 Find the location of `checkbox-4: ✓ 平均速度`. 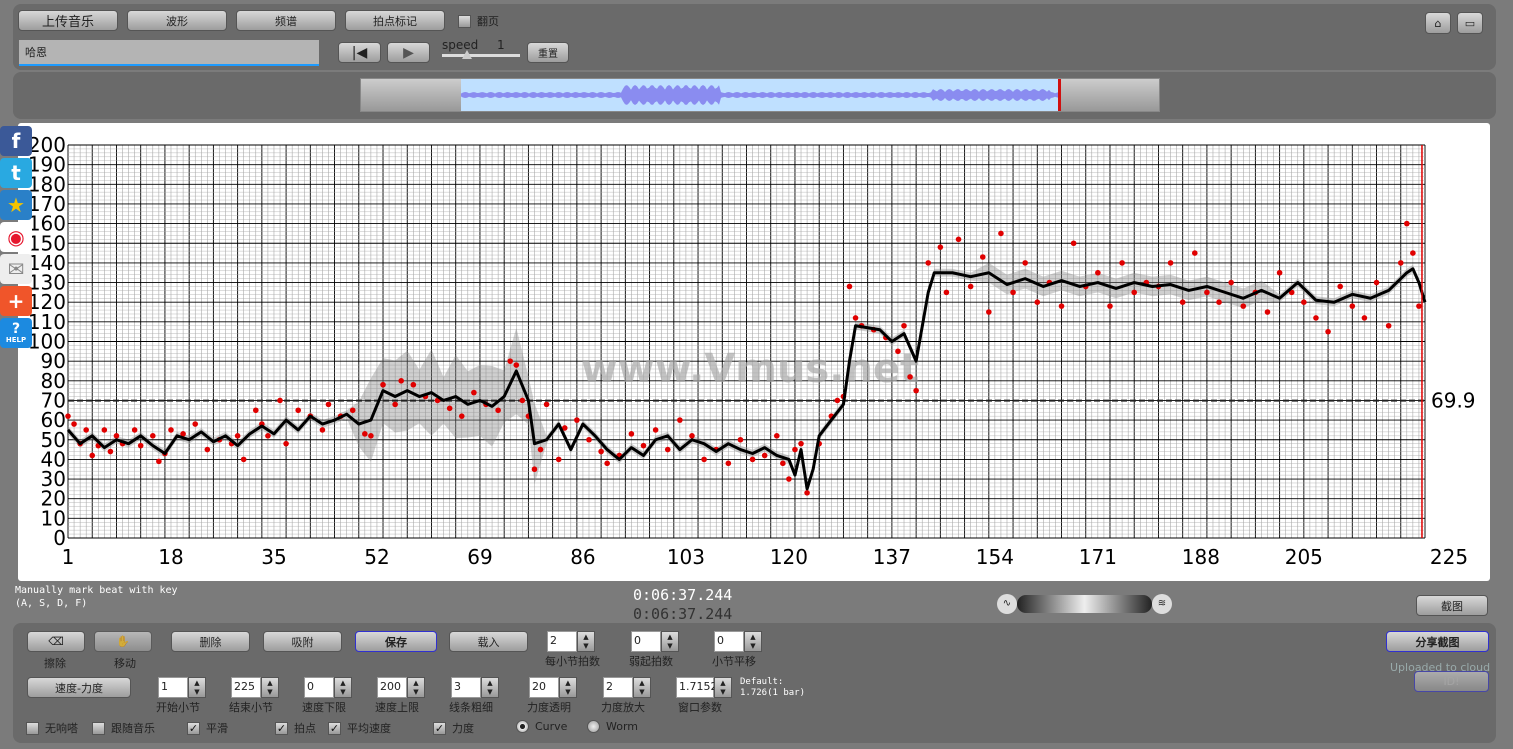

checkbox-4: ✓ 平均速度 is located at coordinates (359, 728).